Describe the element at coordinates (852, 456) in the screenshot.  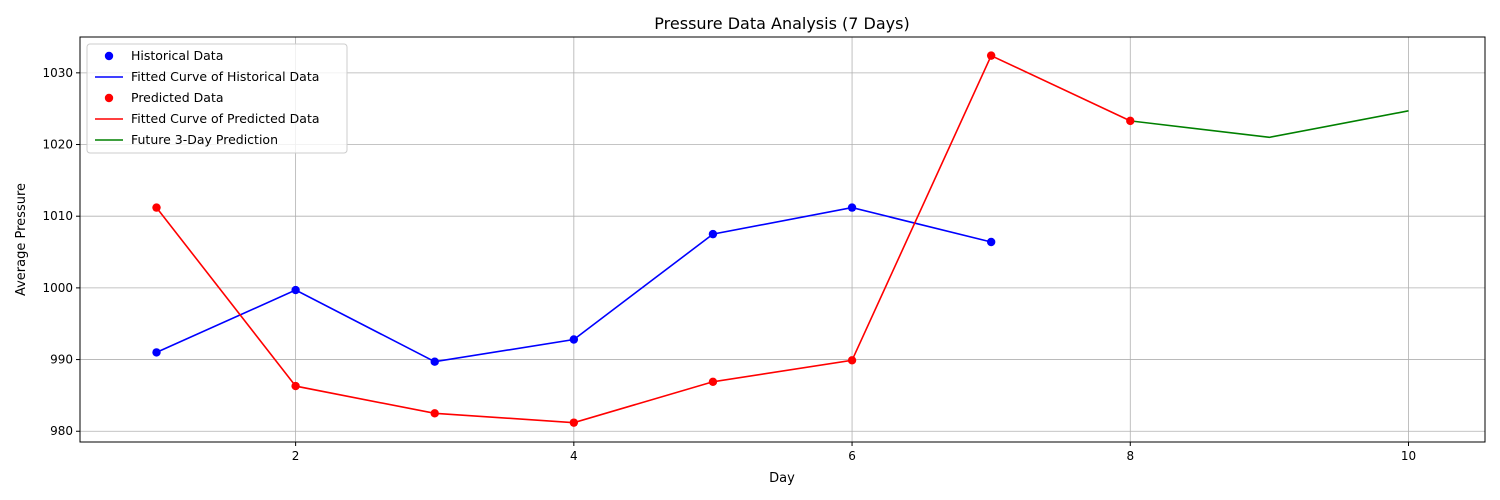
I see `x-tick-label: 6` at that location.